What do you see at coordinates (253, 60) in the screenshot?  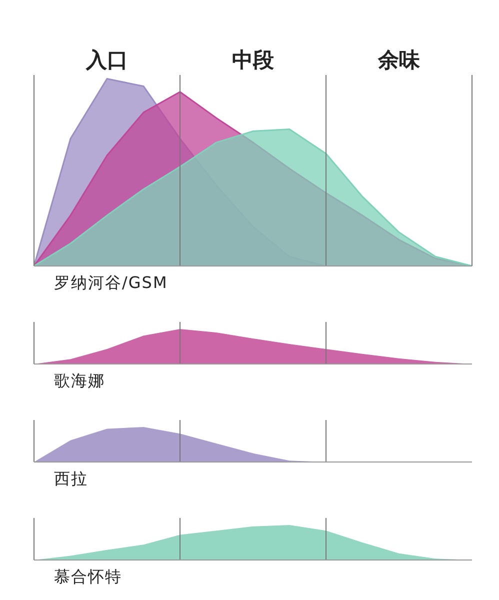 I see `x-tick-label: 中段` at bounding box center [253, 60].